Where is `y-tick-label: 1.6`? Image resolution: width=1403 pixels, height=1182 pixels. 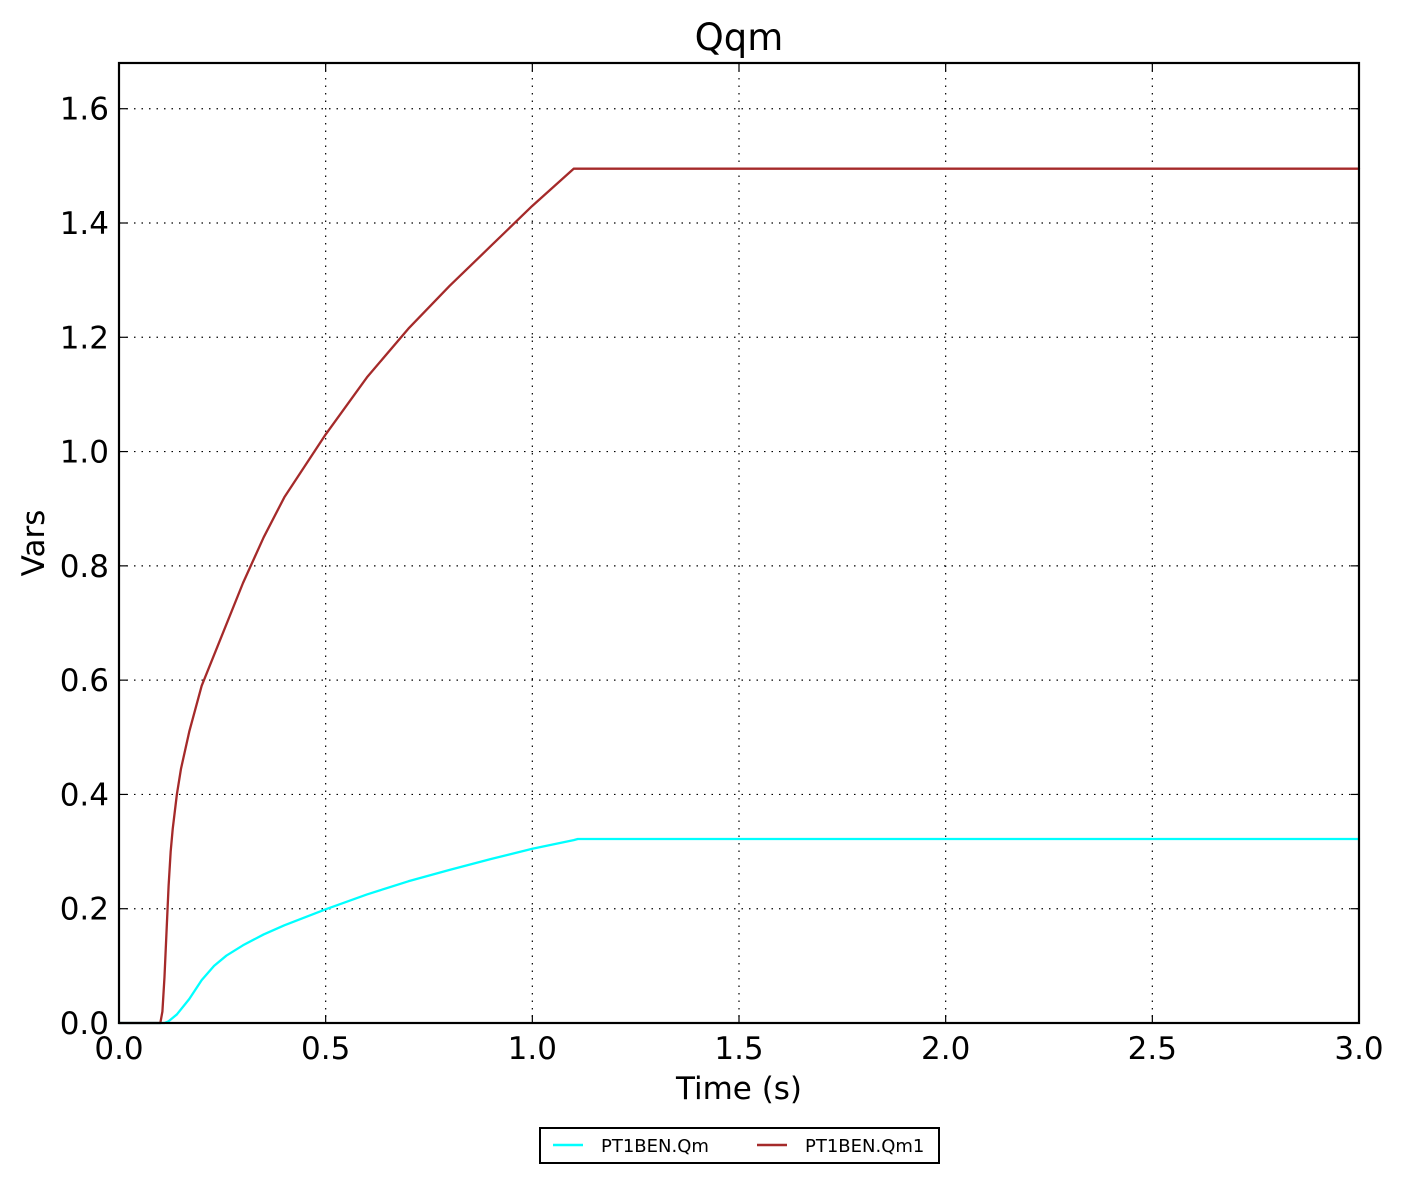 y-tick-label: 1.6 is located at coordinates (84, 110).